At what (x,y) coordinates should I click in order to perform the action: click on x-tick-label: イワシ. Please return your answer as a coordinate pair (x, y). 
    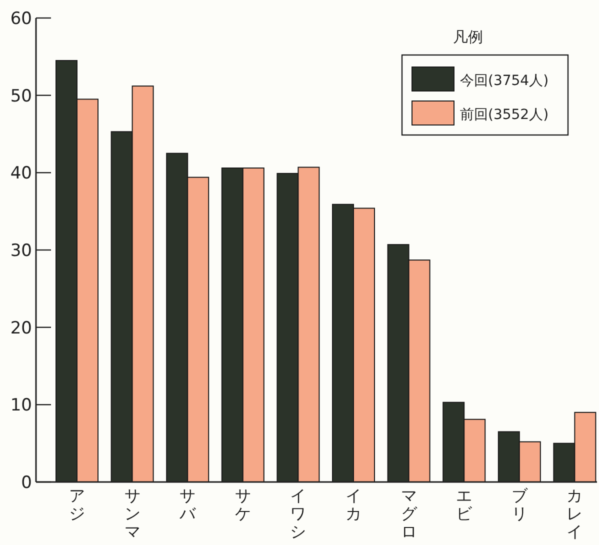
    Looking at the image, I should click on (298, 513).